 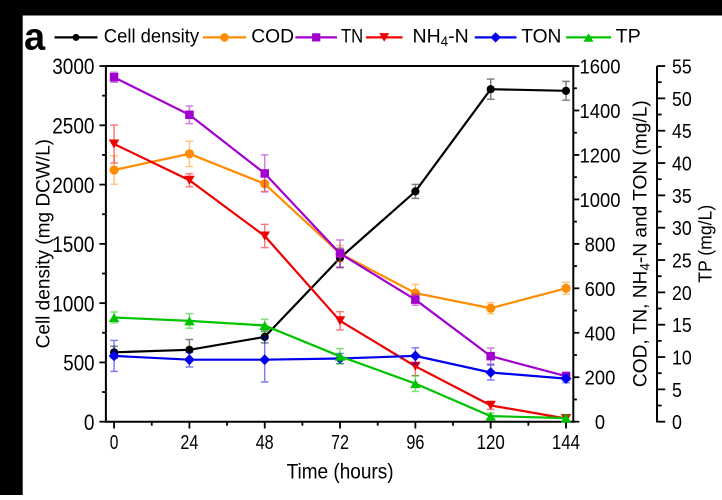 What do you see at coordinates (677, 390) in the screenshot?
I see `svg-text: 5` at bounding box center [677, 390].